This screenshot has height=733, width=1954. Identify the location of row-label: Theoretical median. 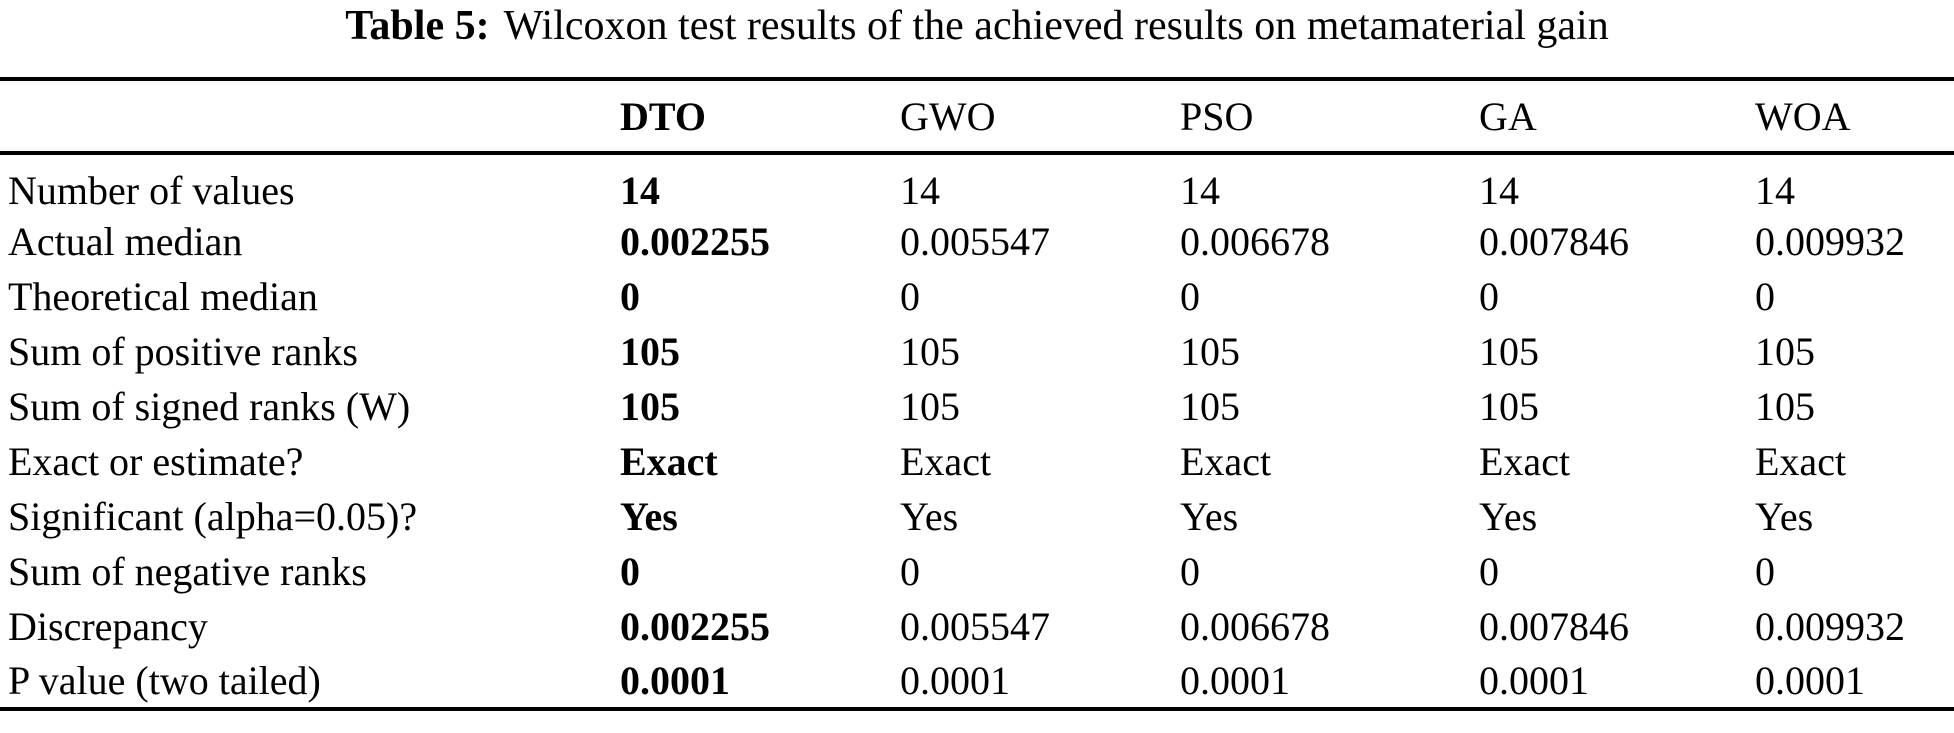
(163, 296).